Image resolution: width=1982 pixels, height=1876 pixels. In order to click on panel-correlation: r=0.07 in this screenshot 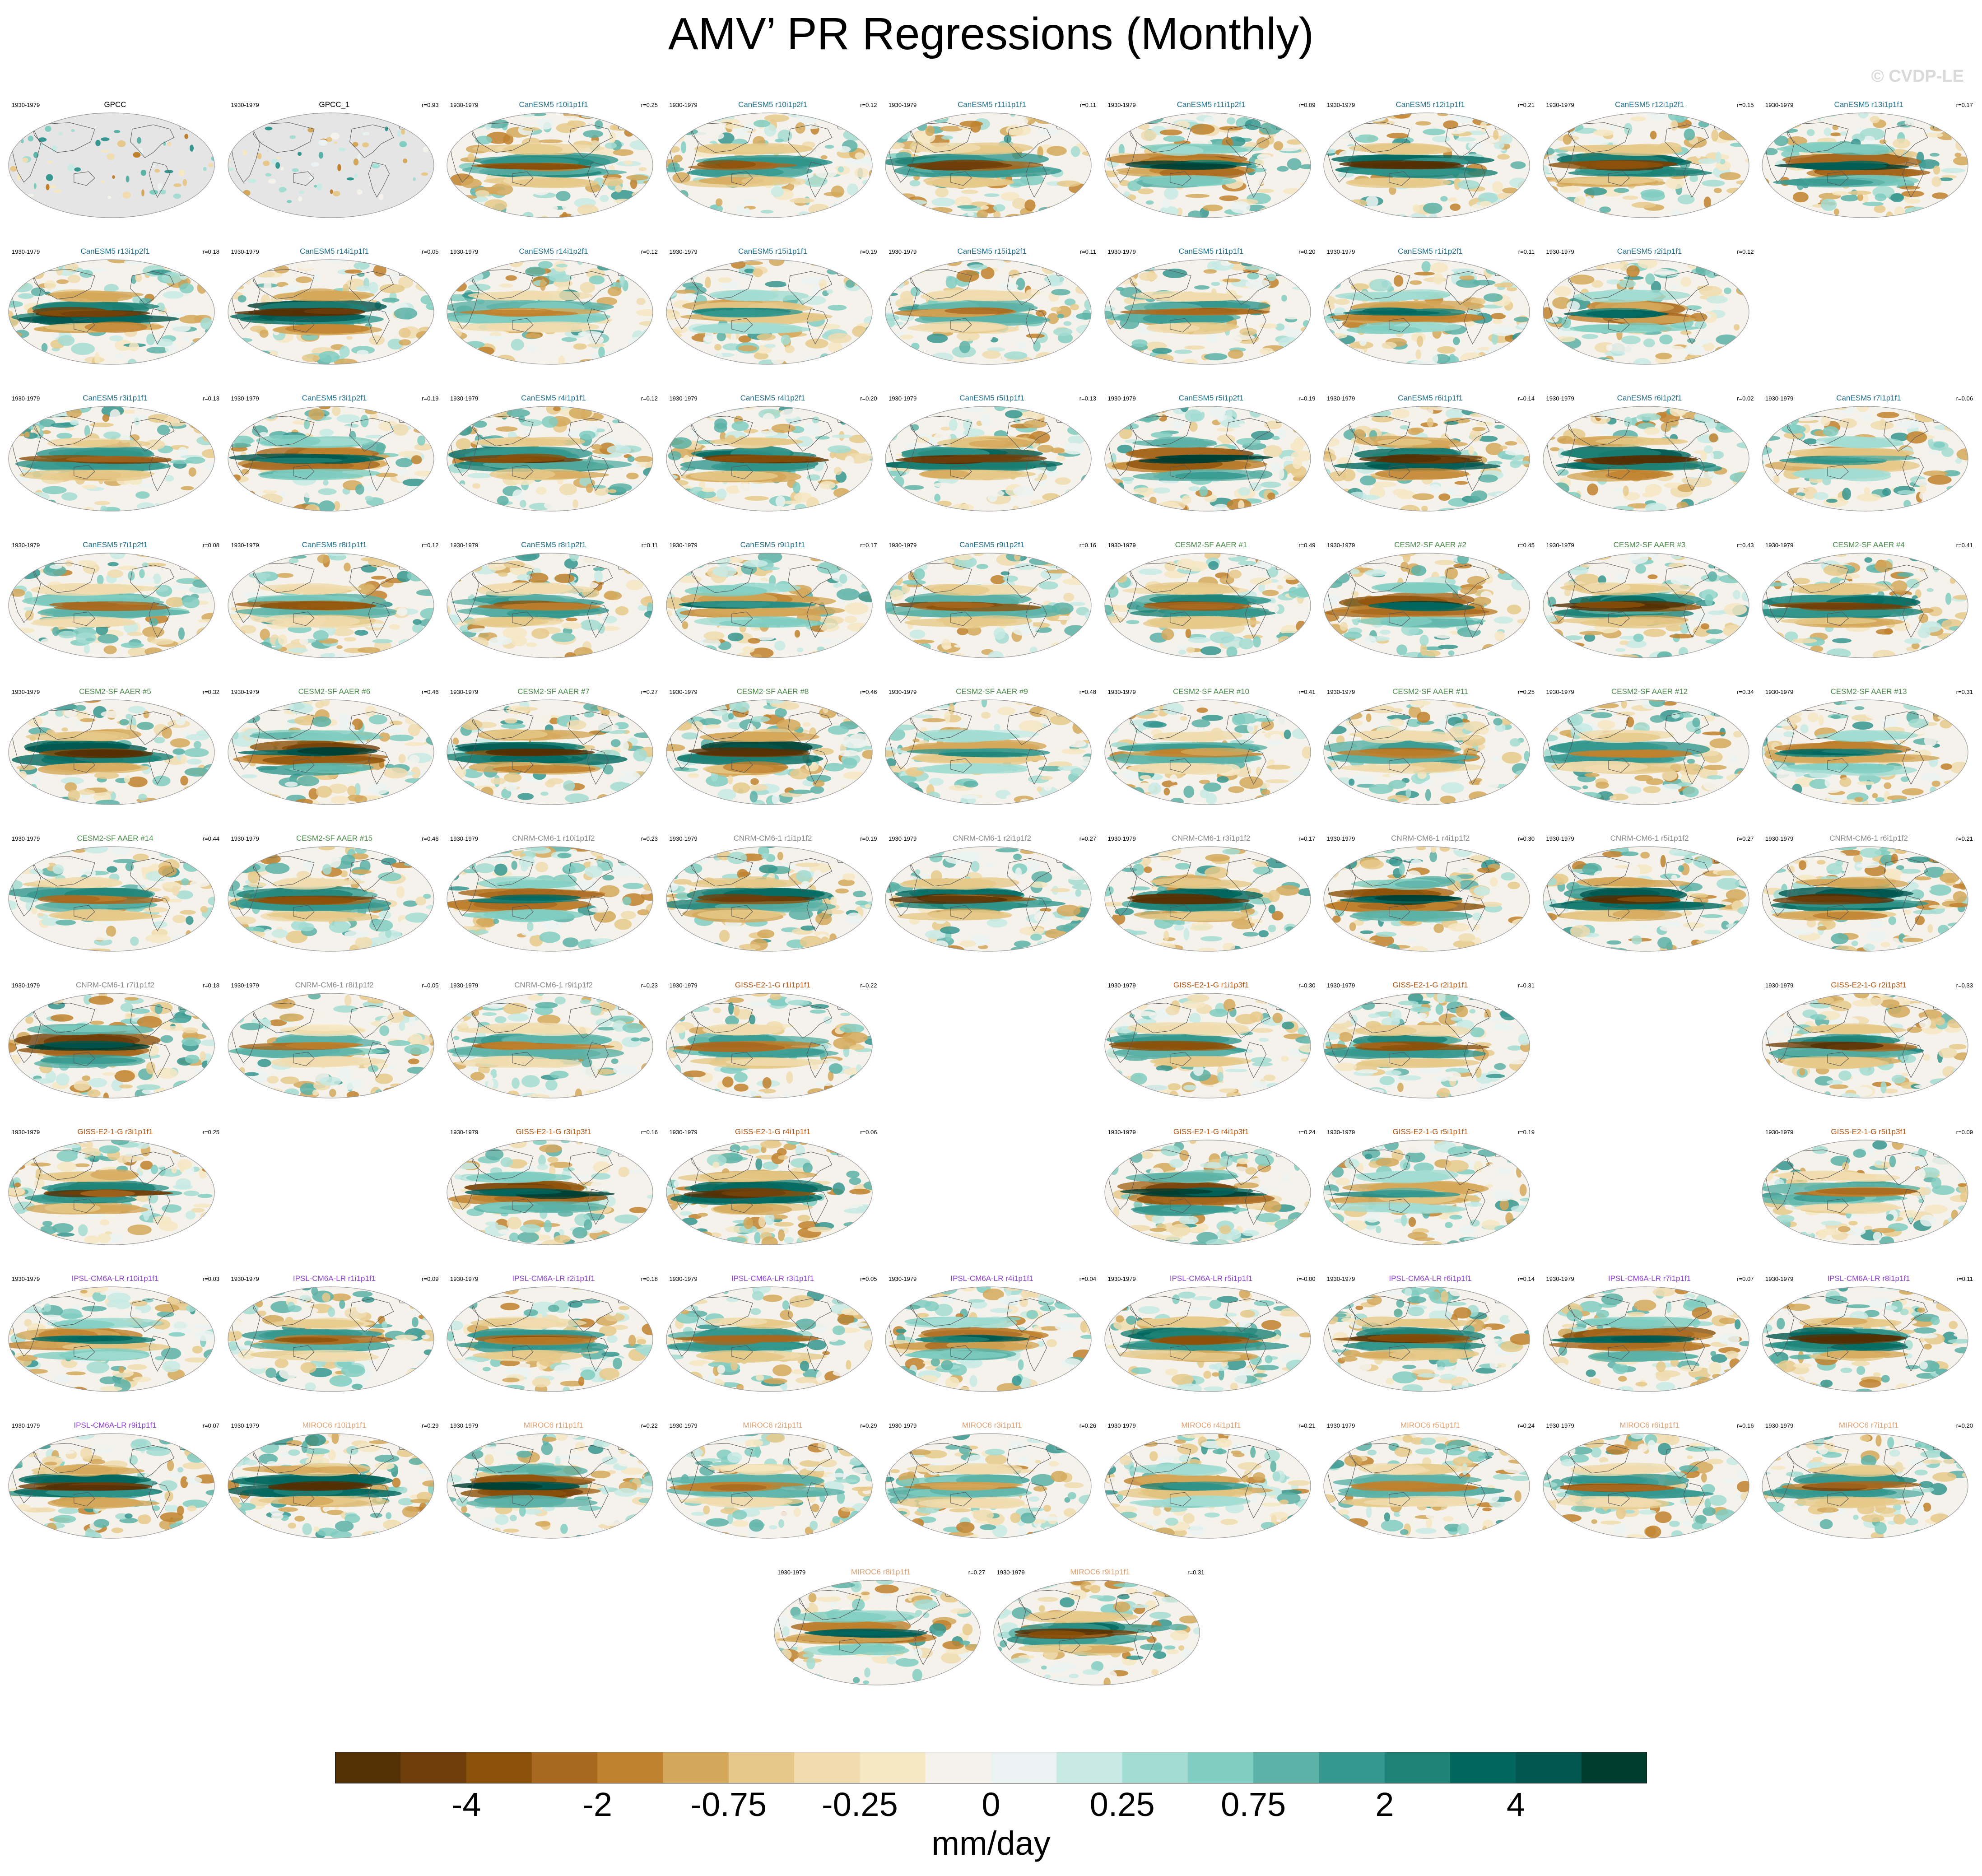, I will do `click(1745, 1278)`.